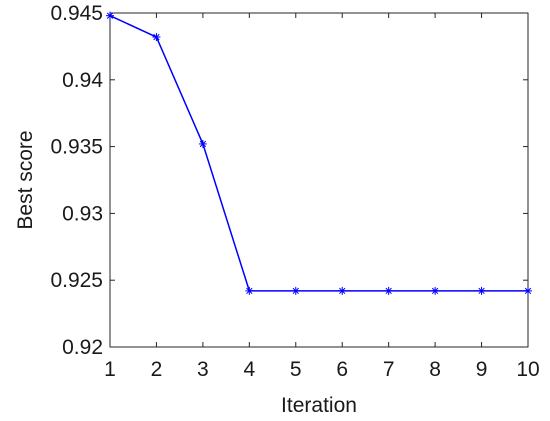 This screenshot has height=421, width=550. I want to click on y-axis-label: Best score, so click(25, 179).